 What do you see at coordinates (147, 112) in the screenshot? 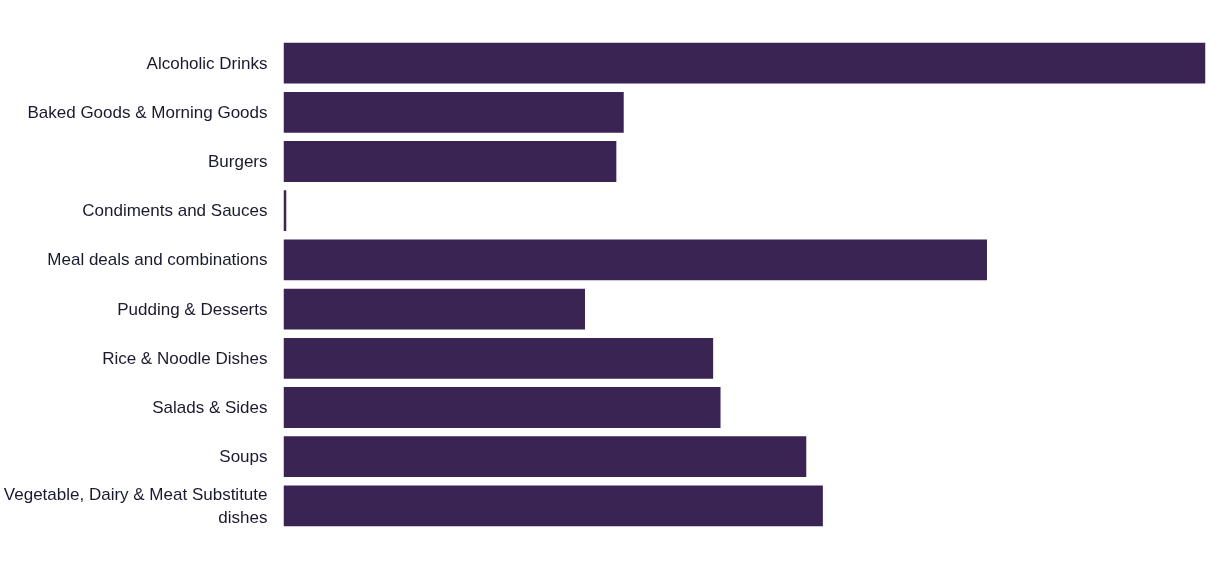
I see `y-tick-label: Baked Goods & Morning Goods` at bounding box center [147, 112].